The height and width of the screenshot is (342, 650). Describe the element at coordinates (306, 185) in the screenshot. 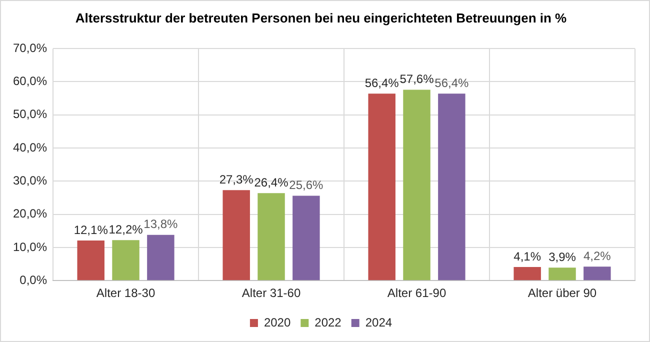

I see `data-label: 25,6%` at that location.